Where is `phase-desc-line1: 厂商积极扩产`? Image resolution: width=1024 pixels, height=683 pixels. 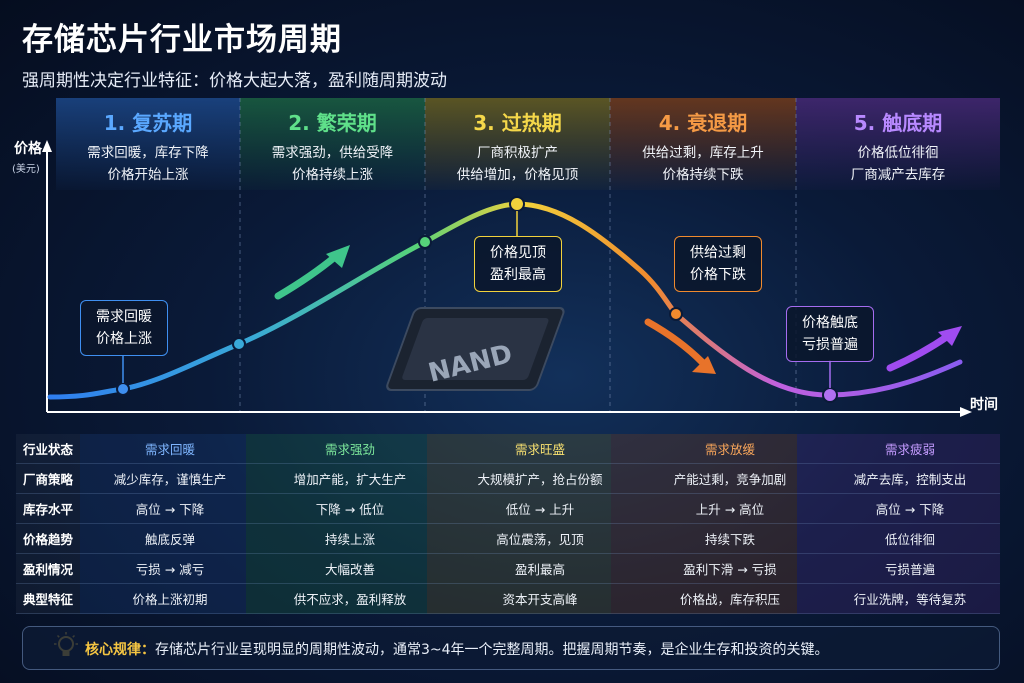
phase-desc-line1: 厂商积极扩产 is located at coordinates (517, 153).